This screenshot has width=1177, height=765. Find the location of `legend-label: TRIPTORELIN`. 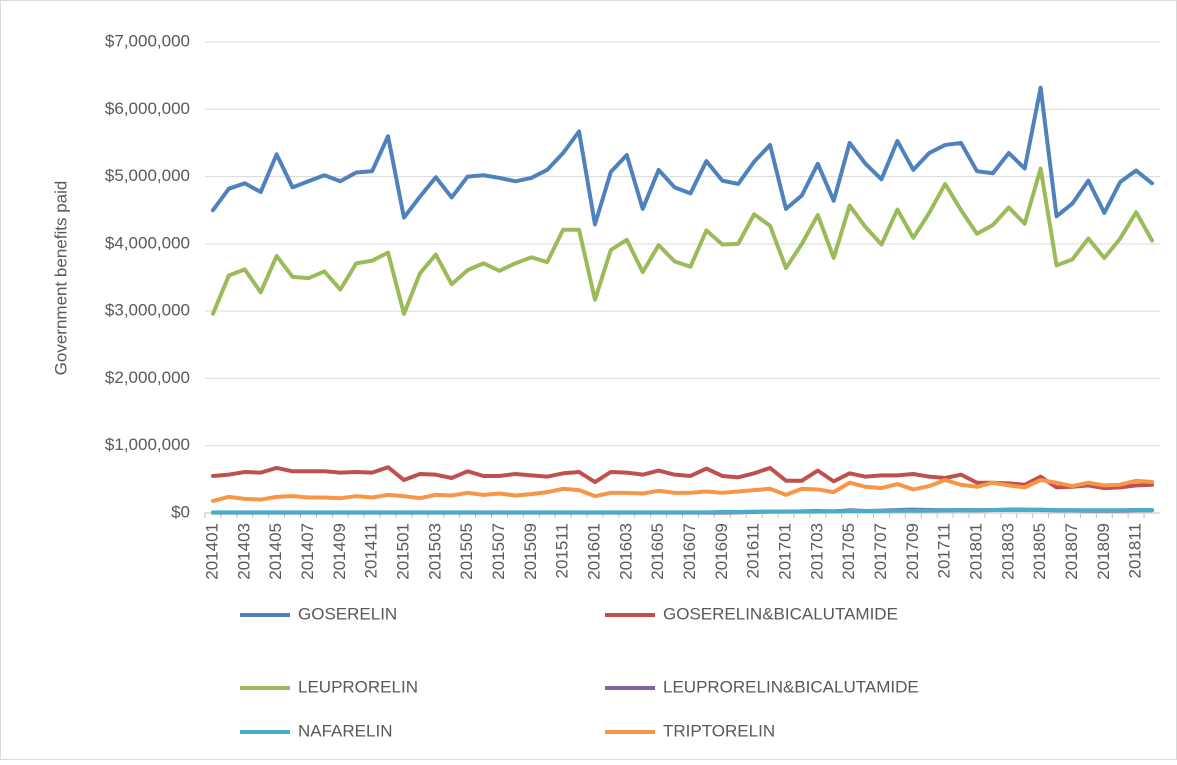

legend-label: TRIPTORELIN is located at coordinates (719, 730).